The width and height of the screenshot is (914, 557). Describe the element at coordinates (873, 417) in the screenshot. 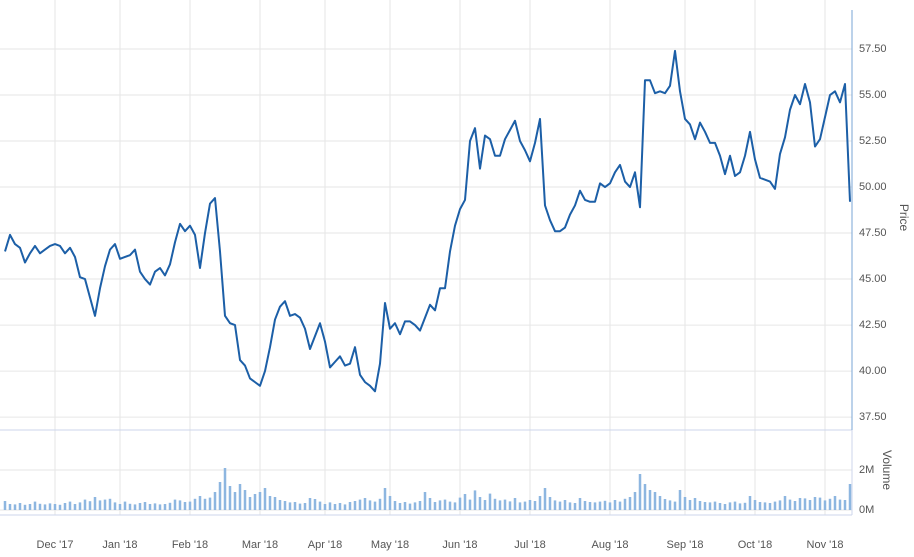

I see `y-tick-label: 37.50` at that location.